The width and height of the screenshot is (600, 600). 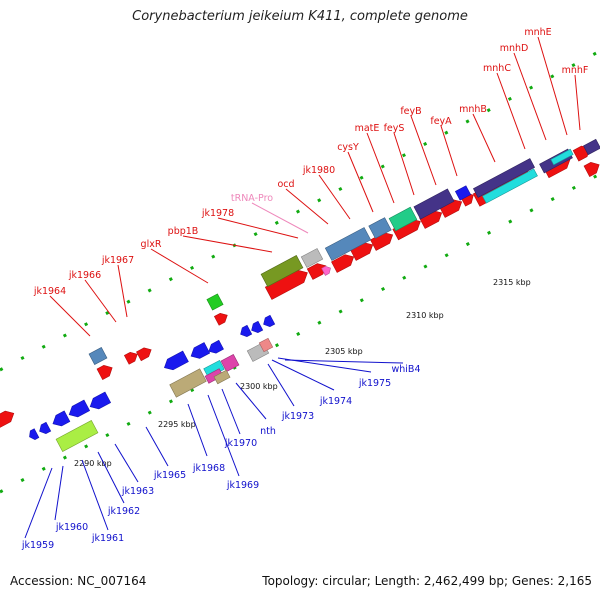 I want to click on scale-tick-label: 2290 kbp, so click(x=93, y=463).